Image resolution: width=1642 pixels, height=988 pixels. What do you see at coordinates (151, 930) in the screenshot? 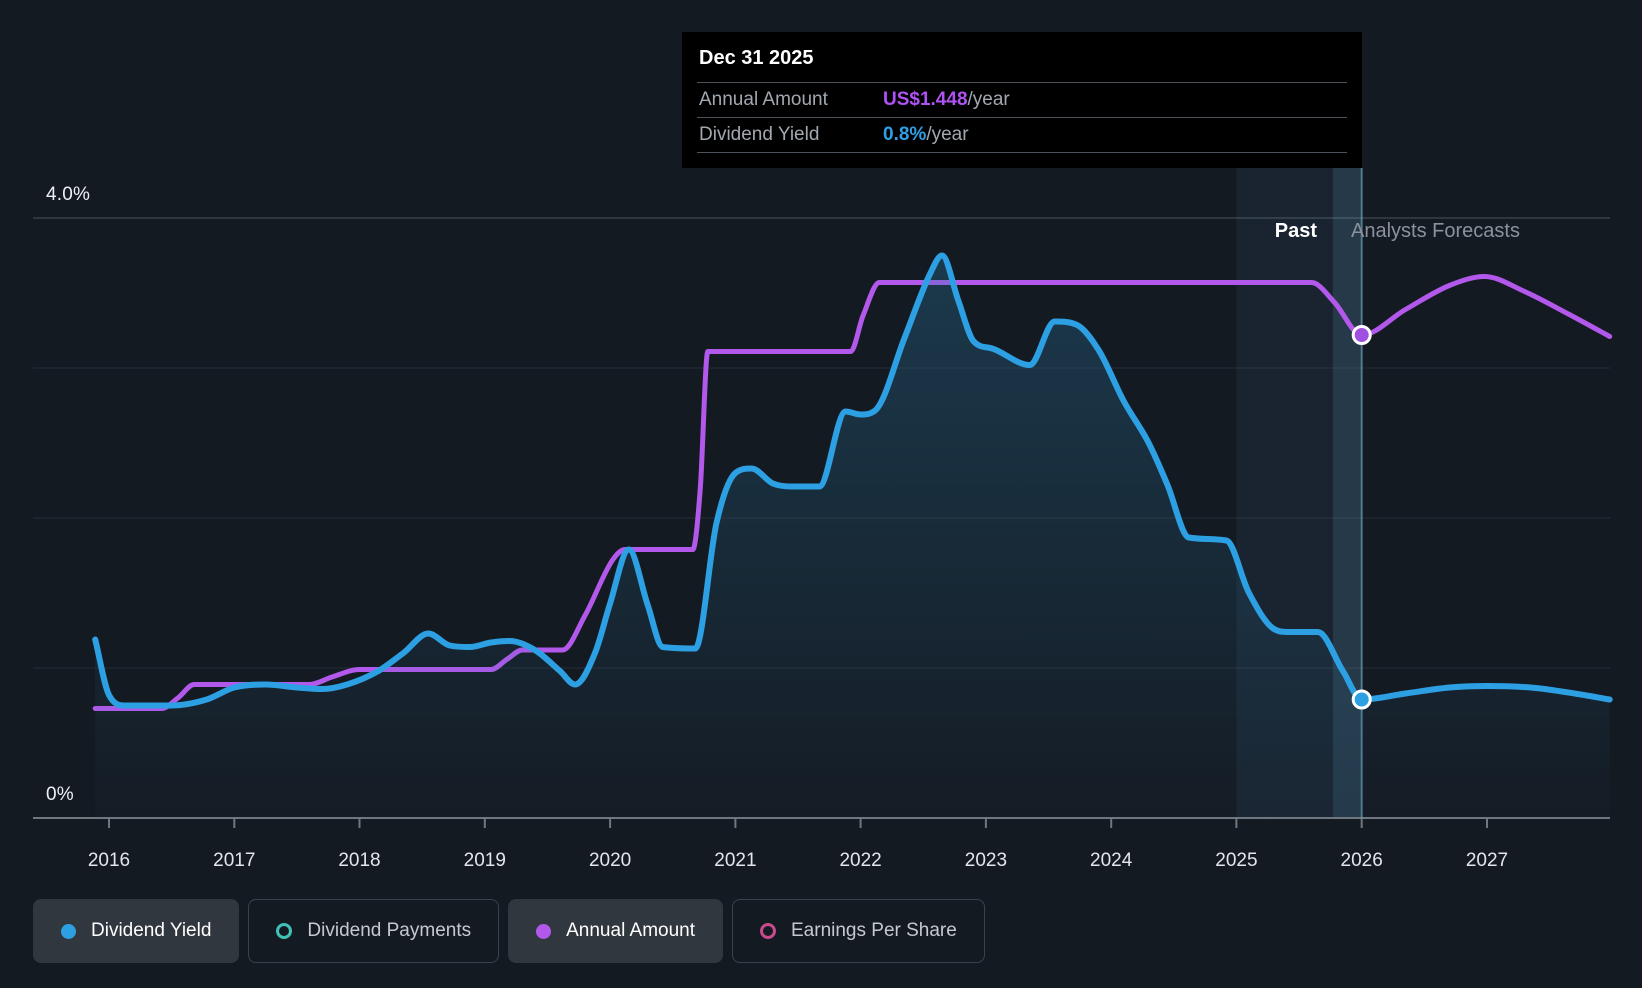
I see `legend-label: Dividend Yield` at bounding box center [151, 930].